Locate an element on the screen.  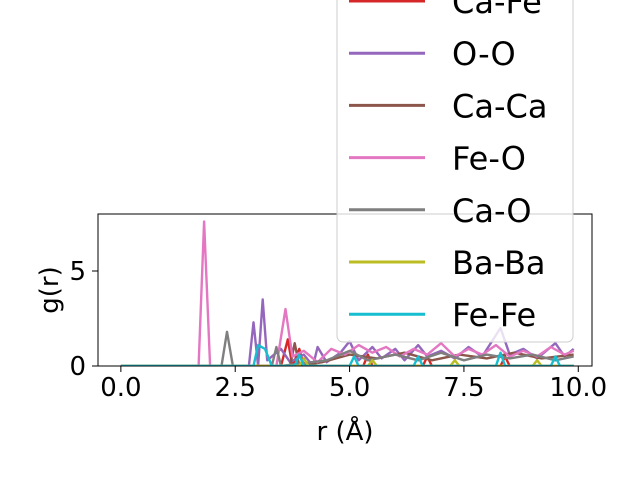
series-line-fe-fe is located at coordinates (347, 354).